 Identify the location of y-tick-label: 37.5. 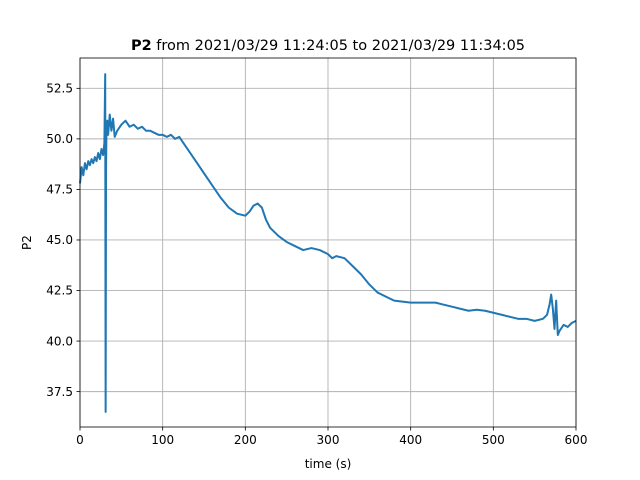
(59, 392).